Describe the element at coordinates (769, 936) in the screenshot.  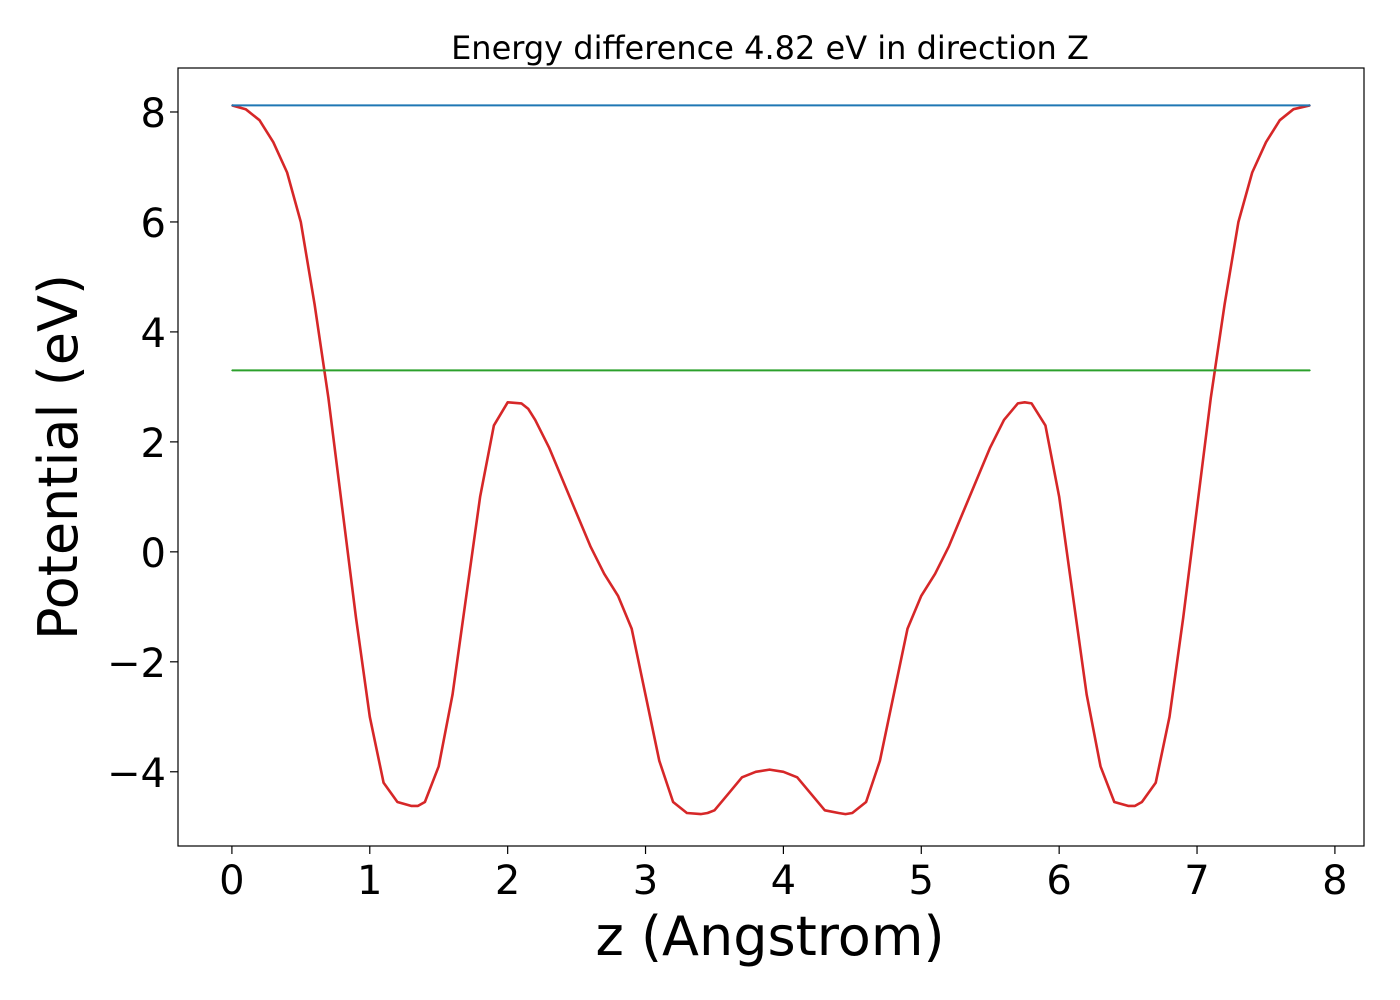
I see `x-axis-label: z (Angstrom)` at that location.